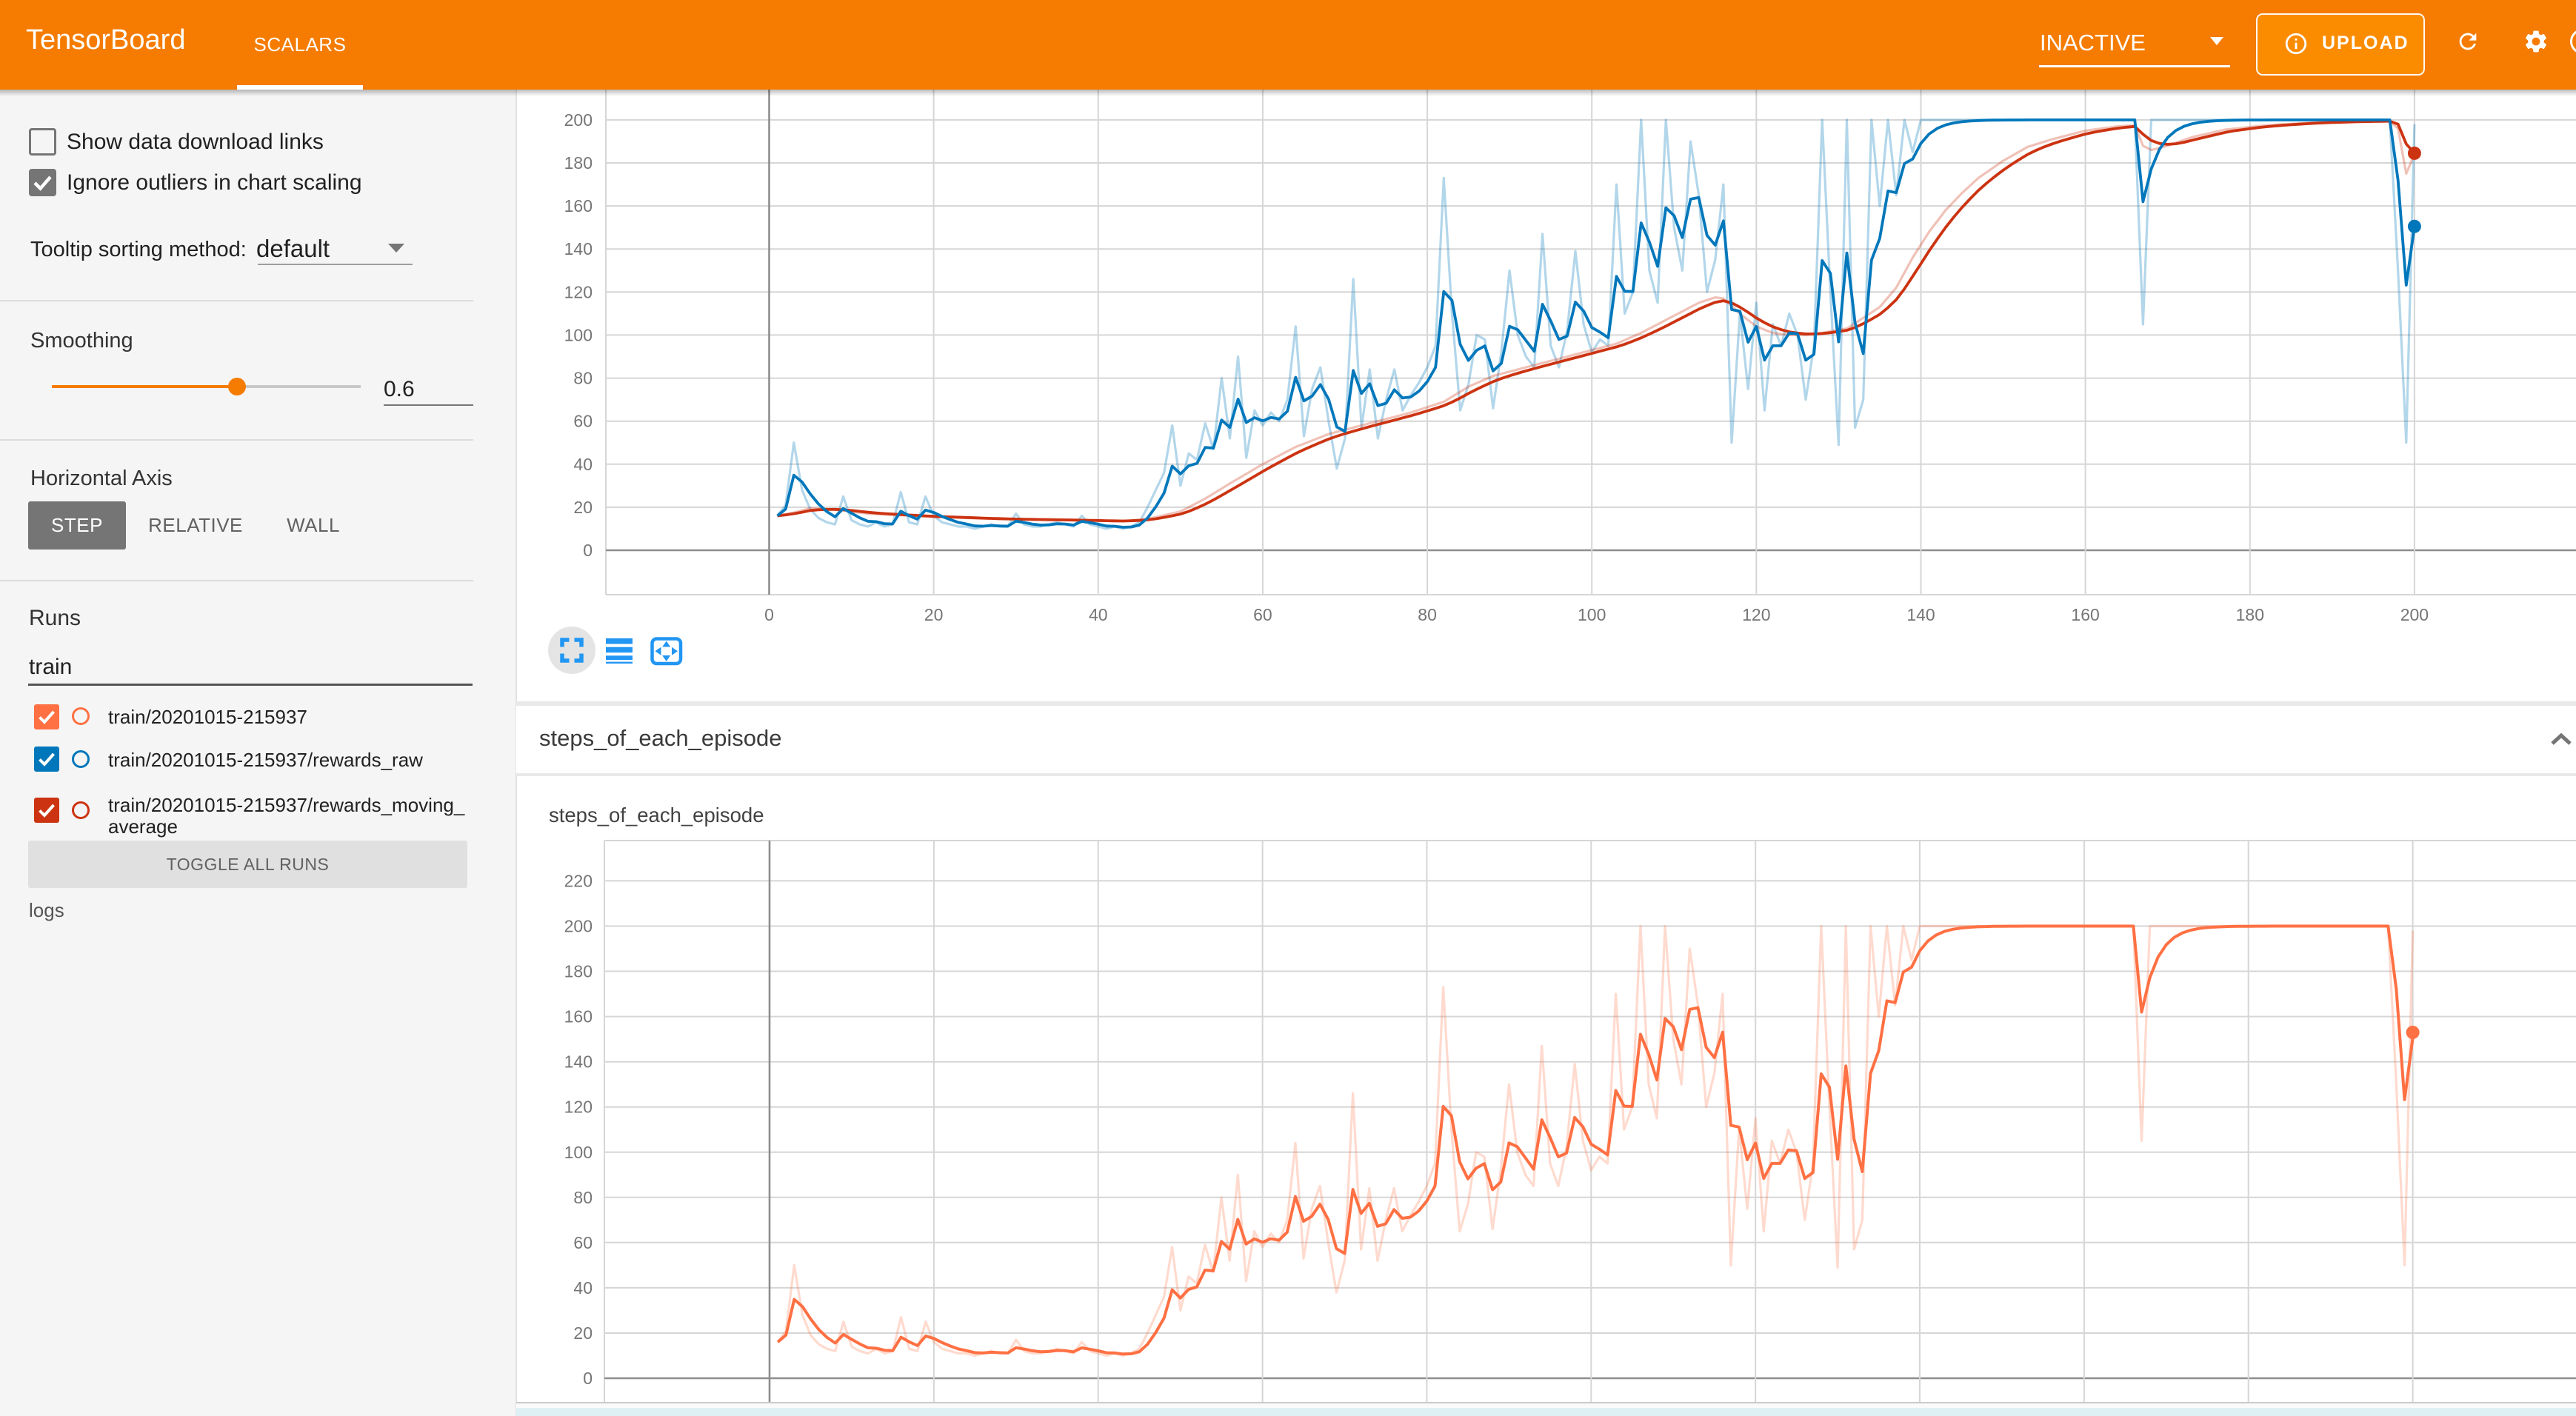 This screenshot has height=1416, width=2576. Describe the element at coordinates (578, 880) in the screenshot. I see `svg-text: 220` at that location.